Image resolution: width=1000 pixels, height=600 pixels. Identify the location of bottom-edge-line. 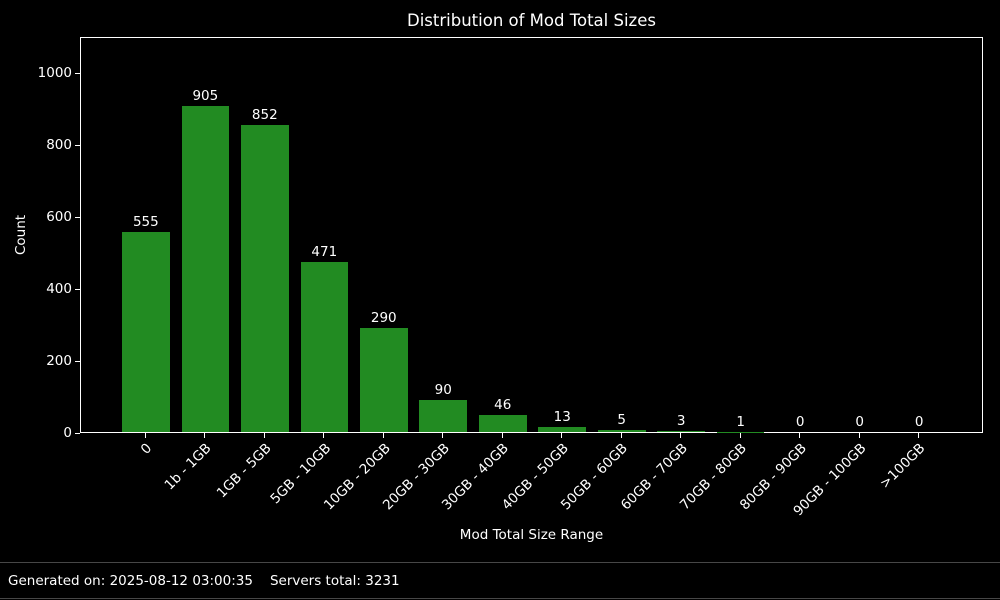
(500, 598).